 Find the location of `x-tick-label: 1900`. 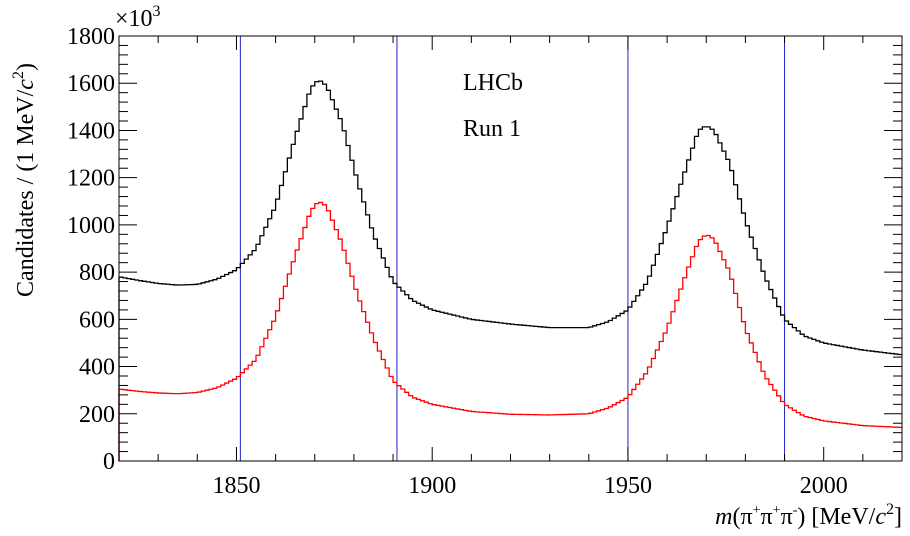

x-tick-label: 1900 is located at coordinates (432, 486).